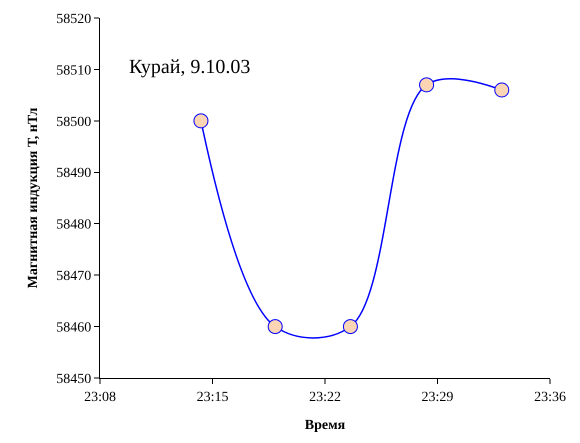 The width and height of the screenshot is (580, 443). What do you see at coordinates (74, 19) in the screenshot?
I see `y-tick-label: 58520` at bounding box center [74, 19].